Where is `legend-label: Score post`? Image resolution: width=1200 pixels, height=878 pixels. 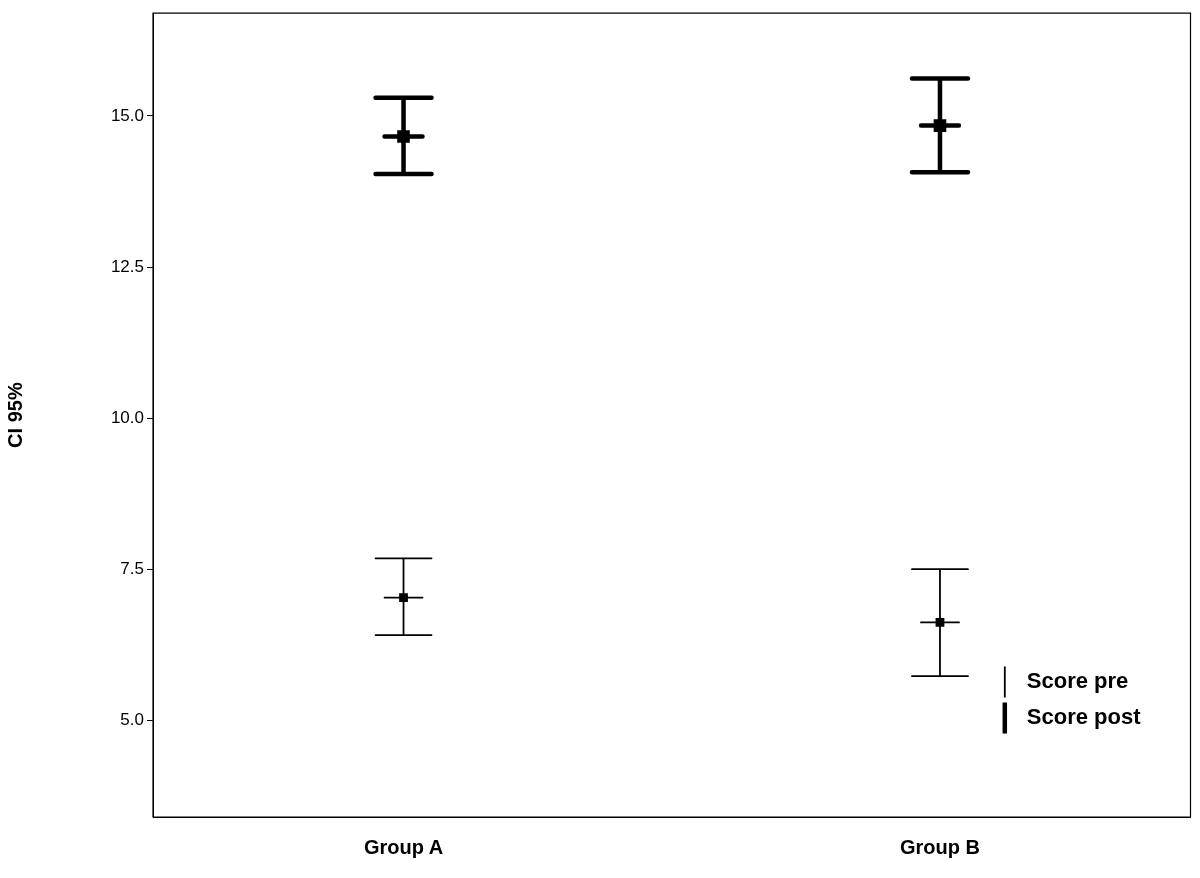
legend-label: Score post is located at coordinates (1084, 717).